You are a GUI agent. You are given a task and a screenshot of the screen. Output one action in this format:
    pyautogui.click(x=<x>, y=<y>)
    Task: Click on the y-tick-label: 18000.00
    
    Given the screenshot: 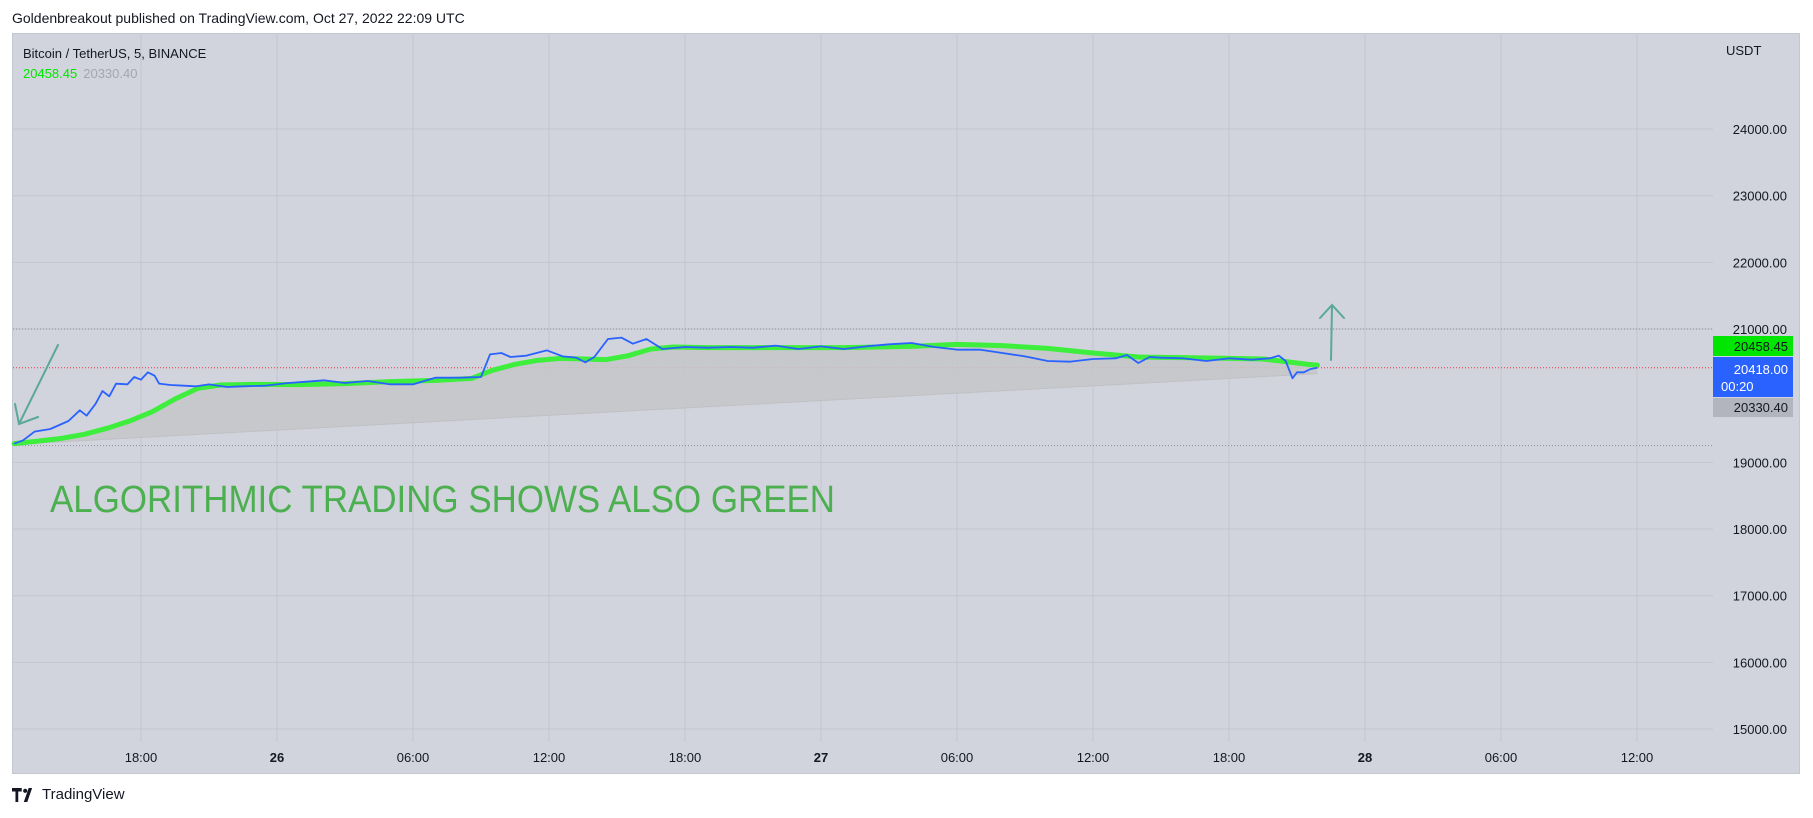 What is the action you would take?
    pyautogui.click(x=1760, y=529)
    